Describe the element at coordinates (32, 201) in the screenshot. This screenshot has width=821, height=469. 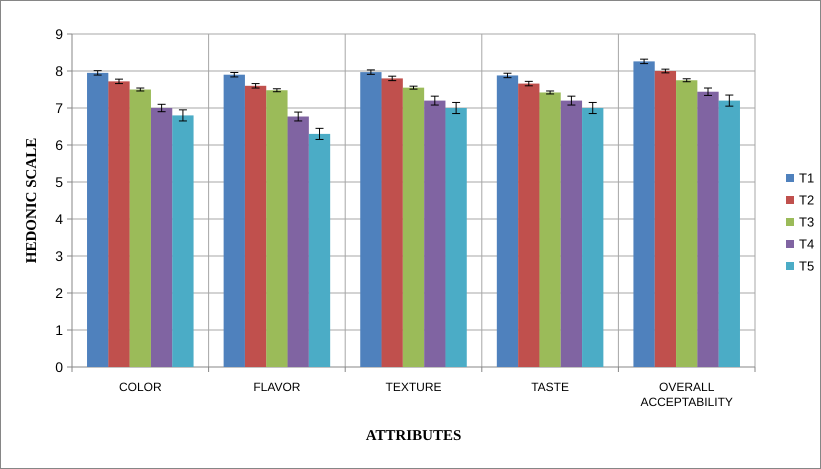
I see `y-axis-title: HEDONIC SCALE` at that location.